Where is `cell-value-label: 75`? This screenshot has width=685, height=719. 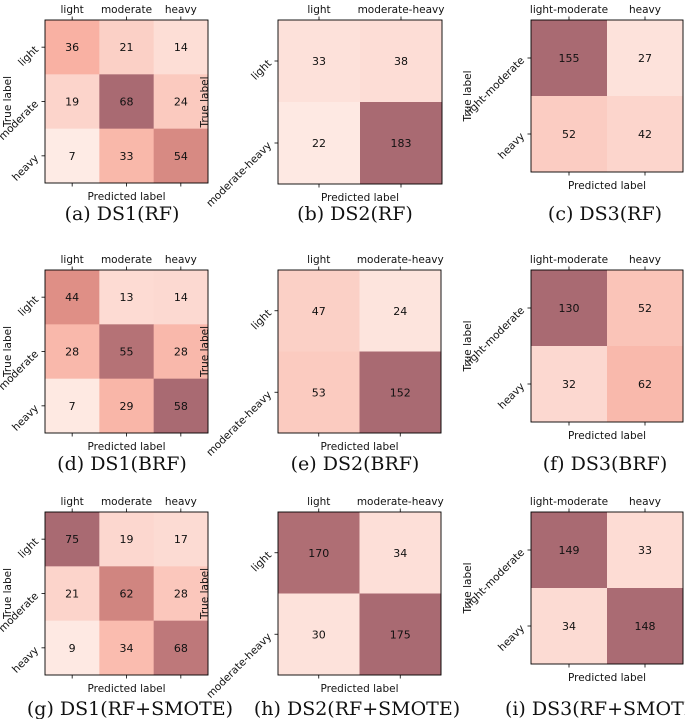
cell-value-label: 75 is located at coordinates (72, 539).